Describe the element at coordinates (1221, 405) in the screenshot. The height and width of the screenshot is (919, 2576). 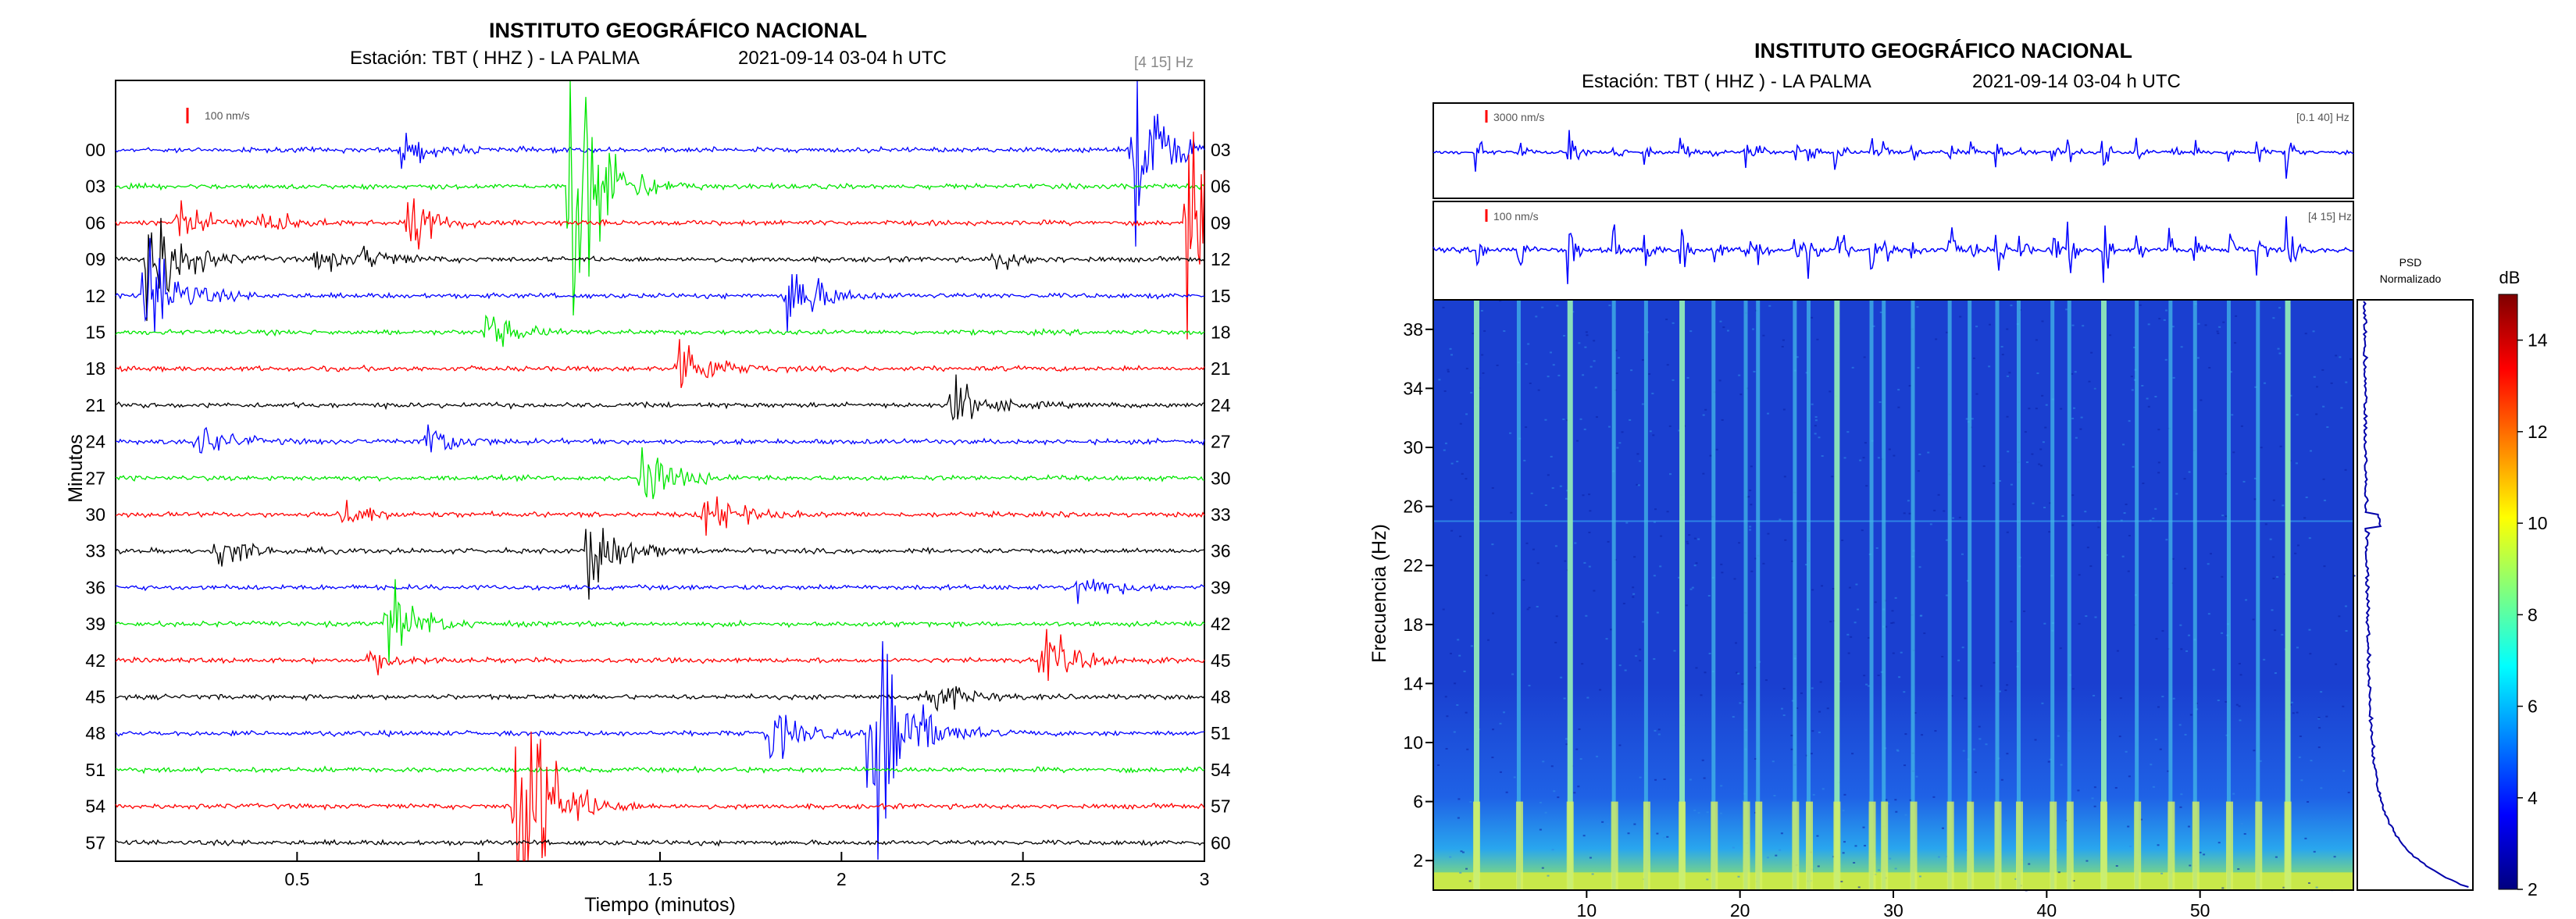
I see `helicorder-right-tick-label: 24` at that location.